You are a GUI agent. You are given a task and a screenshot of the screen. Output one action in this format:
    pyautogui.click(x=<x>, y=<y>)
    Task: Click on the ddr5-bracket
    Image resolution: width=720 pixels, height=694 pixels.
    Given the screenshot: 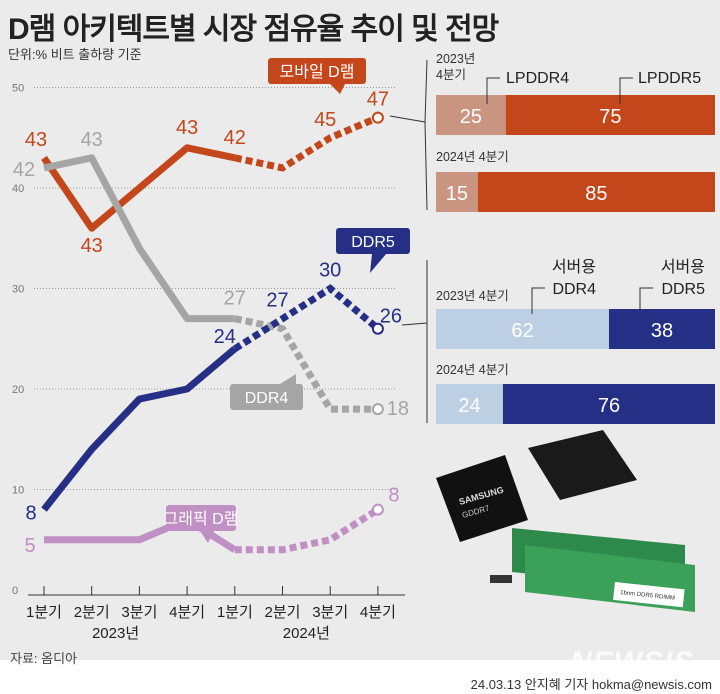 What is the action you would take?
    pyautogui.click(x=414, y=341)
    